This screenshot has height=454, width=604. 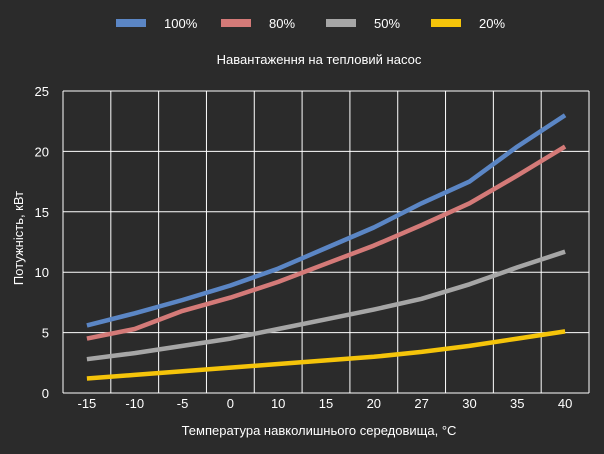 I want to click on y-tick-label: 25, so click(x=42, y=91).